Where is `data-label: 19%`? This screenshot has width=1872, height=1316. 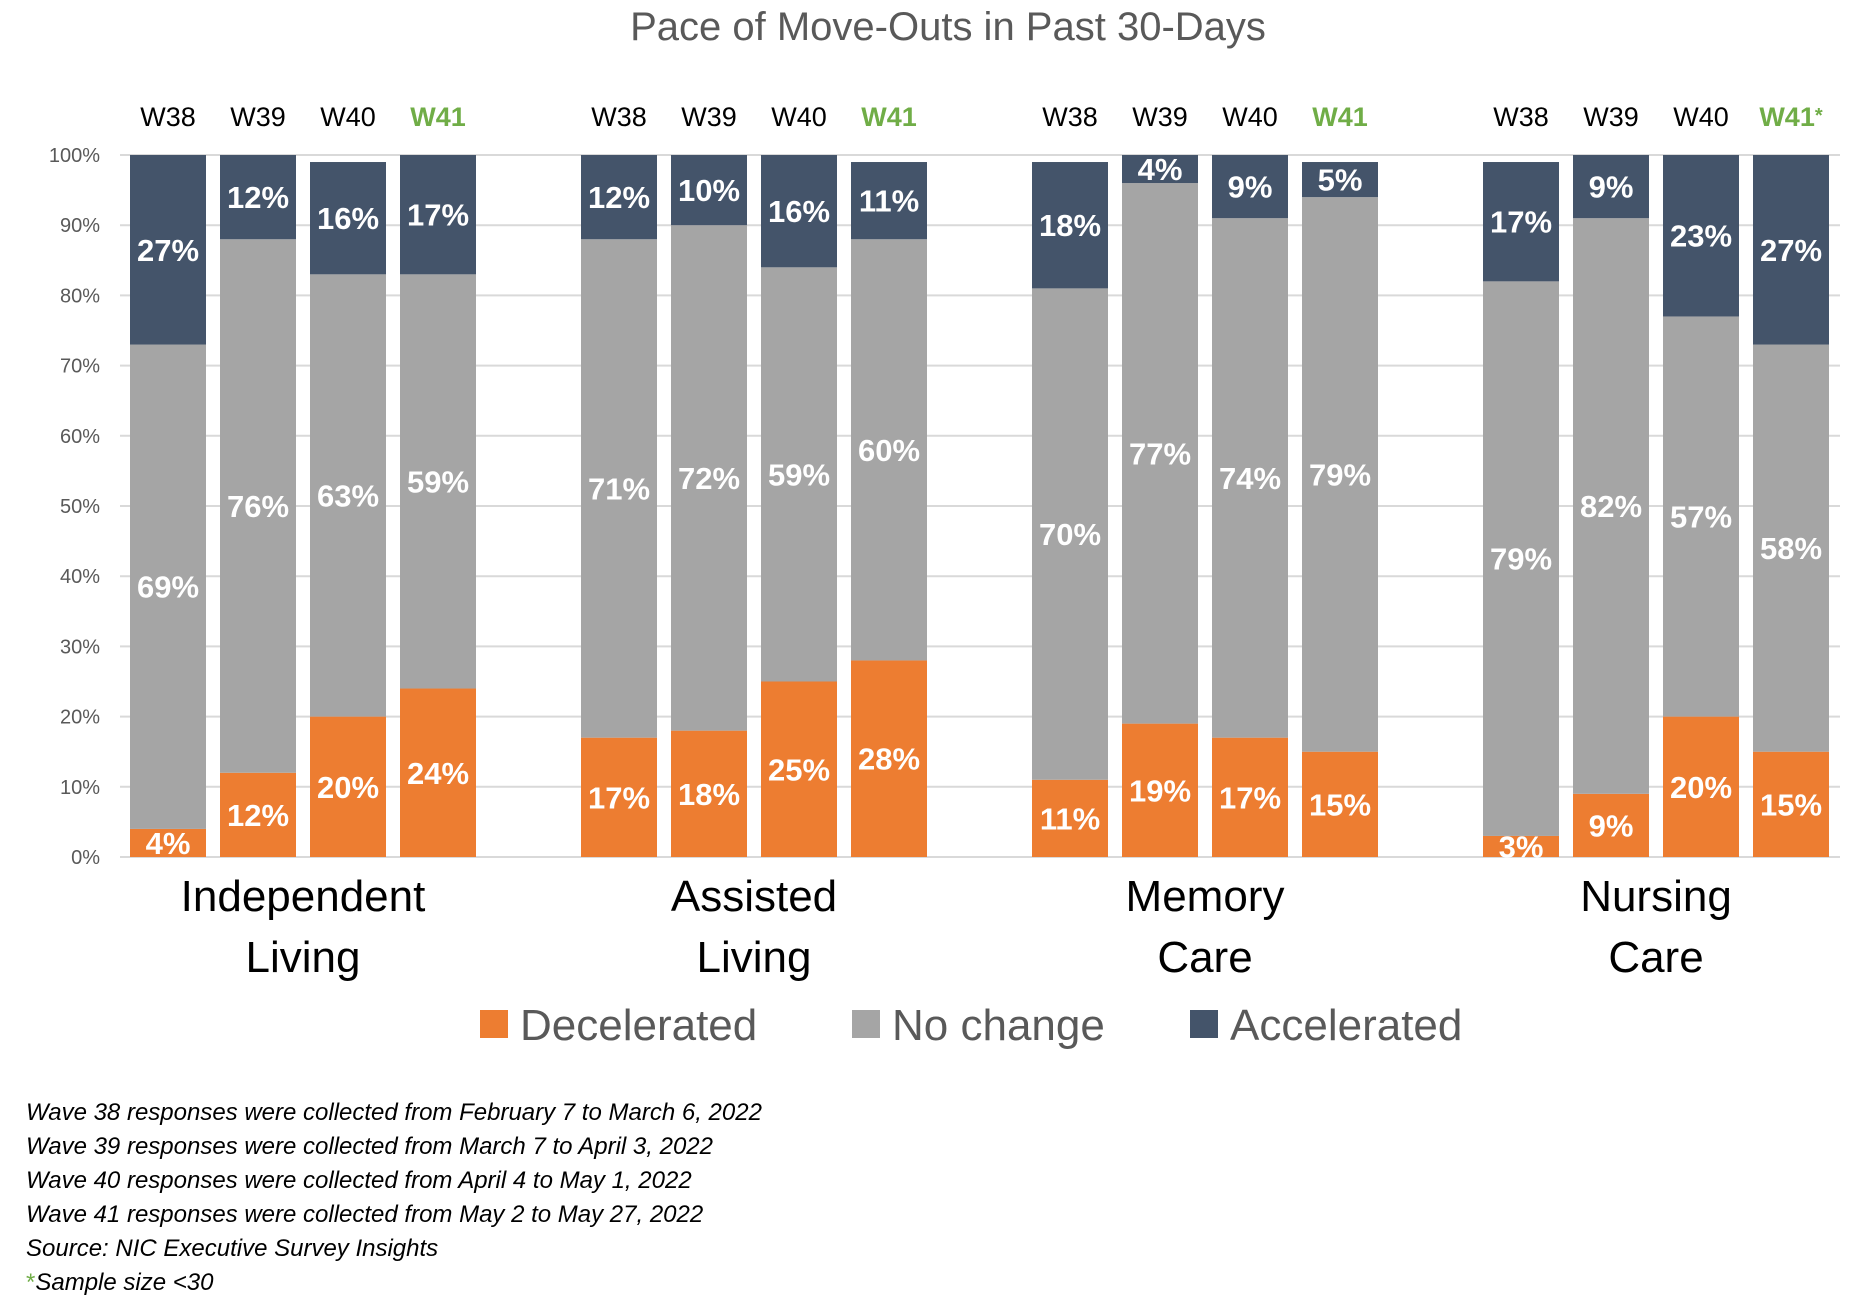 data-label: 19% is located at coordinates (1160, 790).